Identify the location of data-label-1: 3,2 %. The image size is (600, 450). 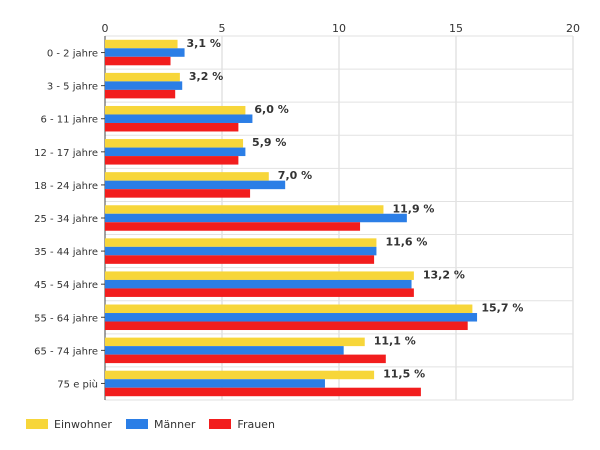
(206, 76).